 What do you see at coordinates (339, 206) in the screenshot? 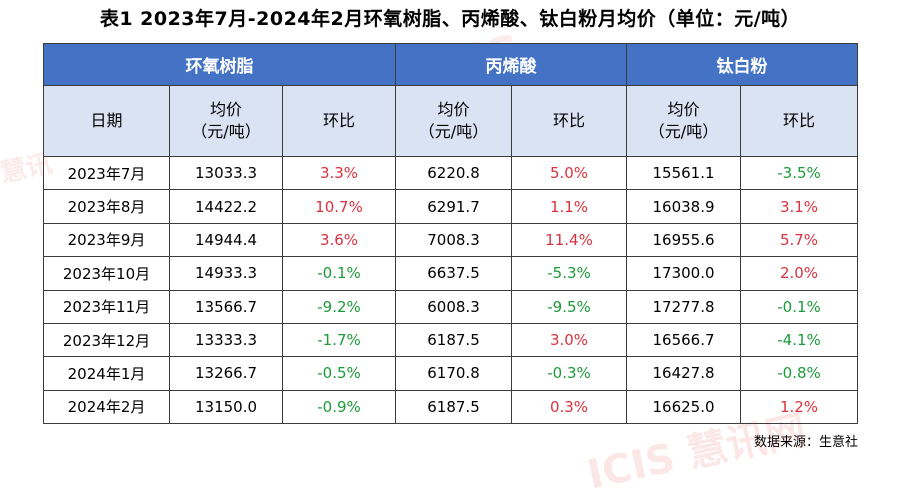
I see `cell-epoxy-mom: 10.7%` at bounding box center [339, 206].